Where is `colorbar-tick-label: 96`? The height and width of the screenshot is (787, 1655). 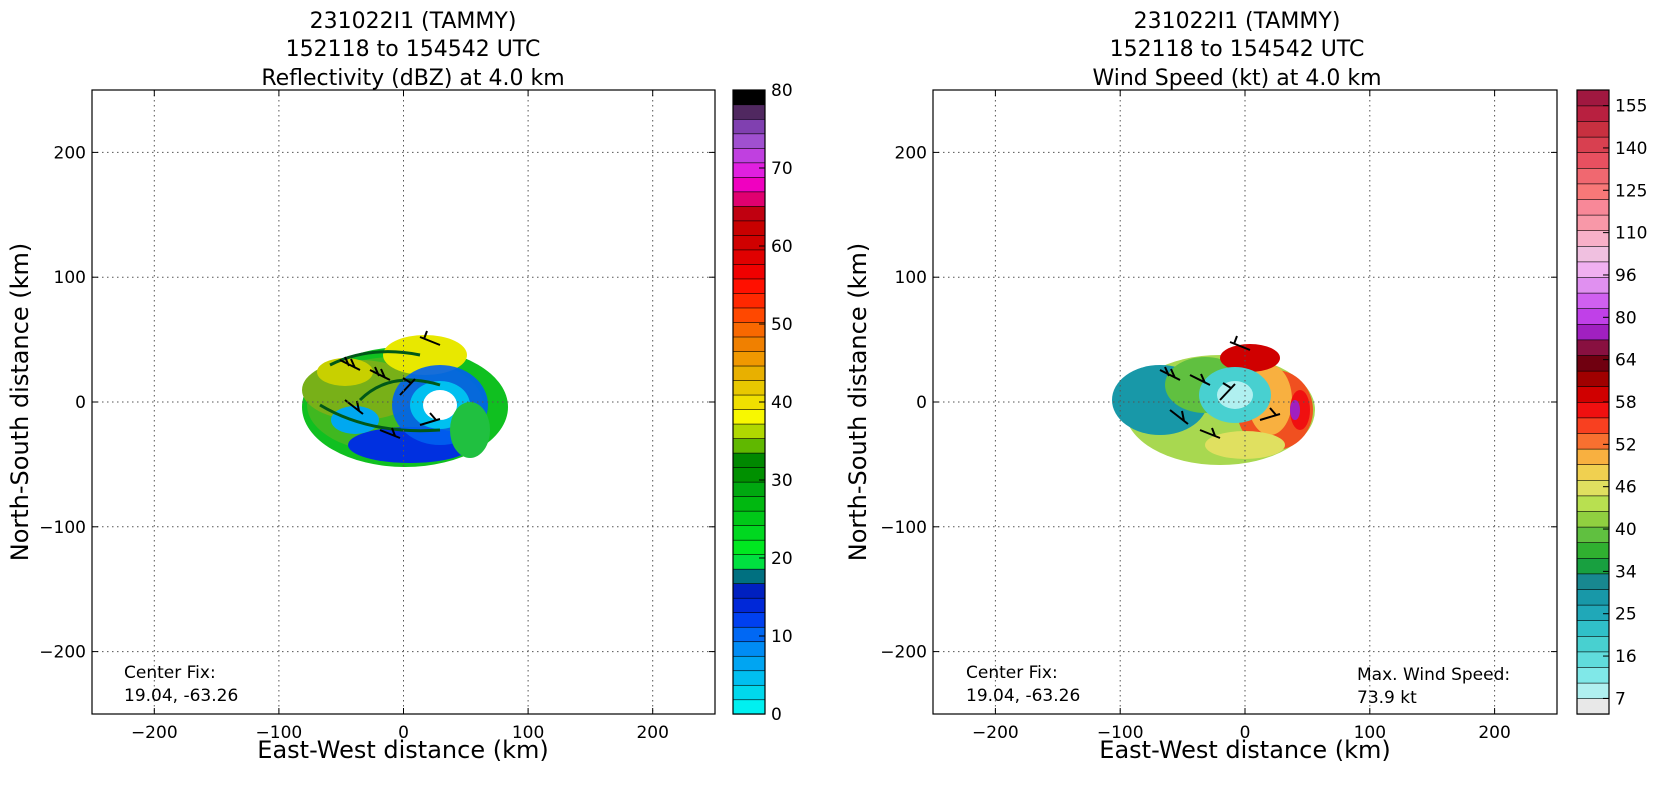 colorbar-tick-label: 96 is located at coordinates (1626, 276).